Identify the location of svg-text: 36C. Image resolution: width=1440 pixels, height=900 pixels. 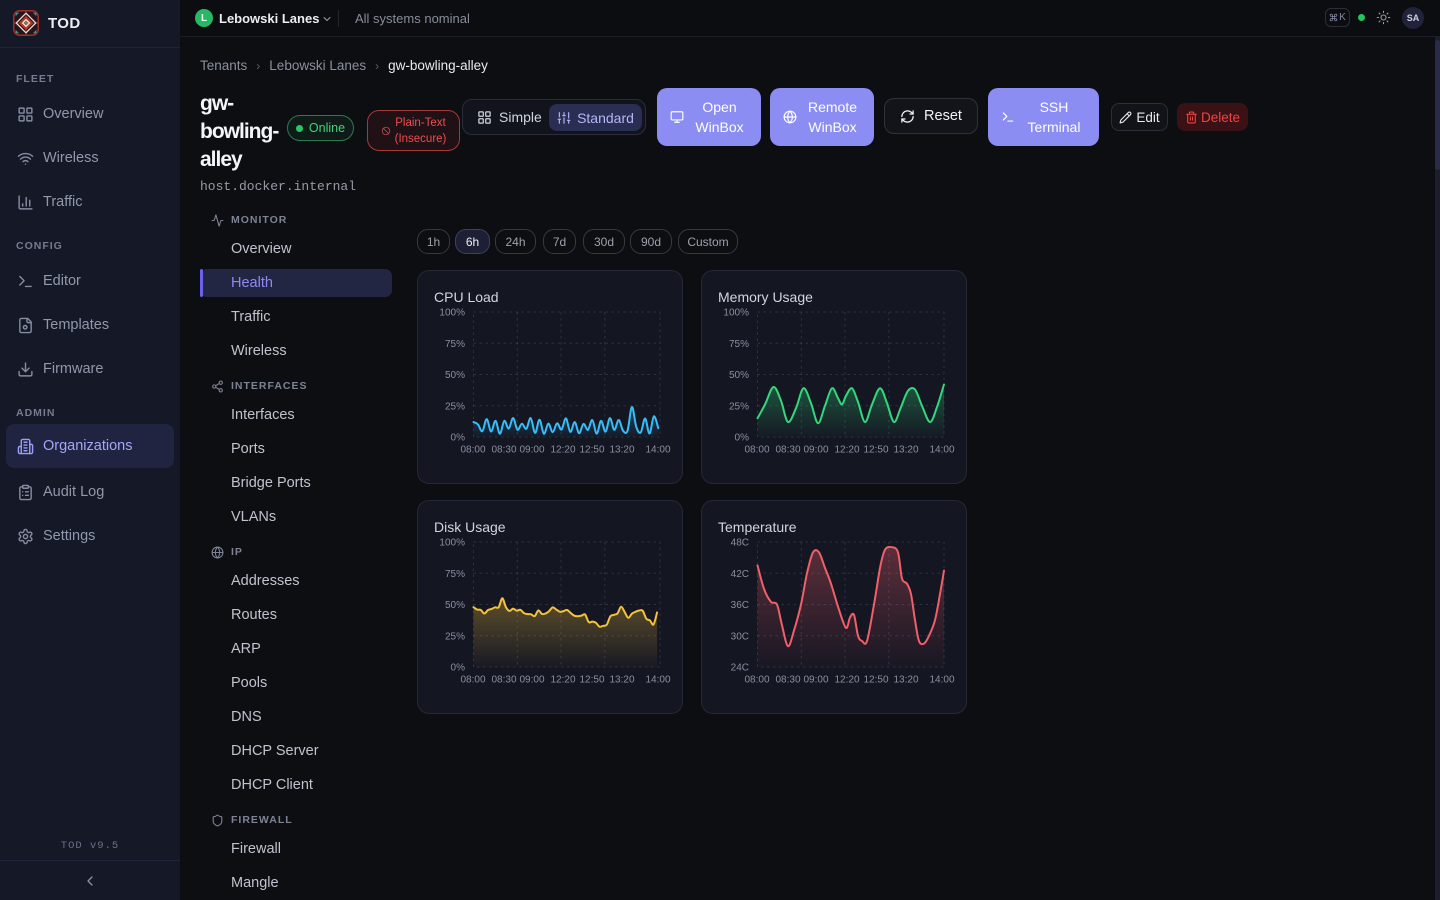
(740, 605).